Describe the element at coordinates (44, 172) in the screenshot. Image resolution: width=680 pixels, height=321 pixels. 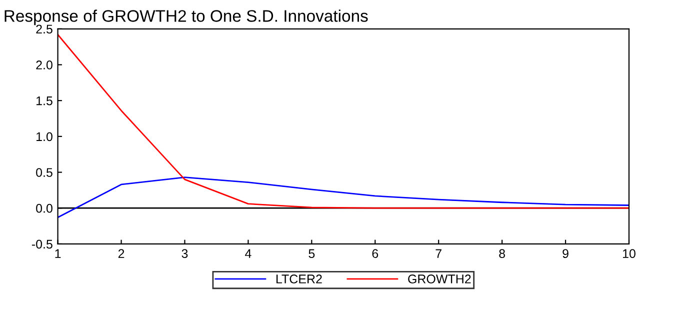
I see `y-tick-label: 0.5` at that location.